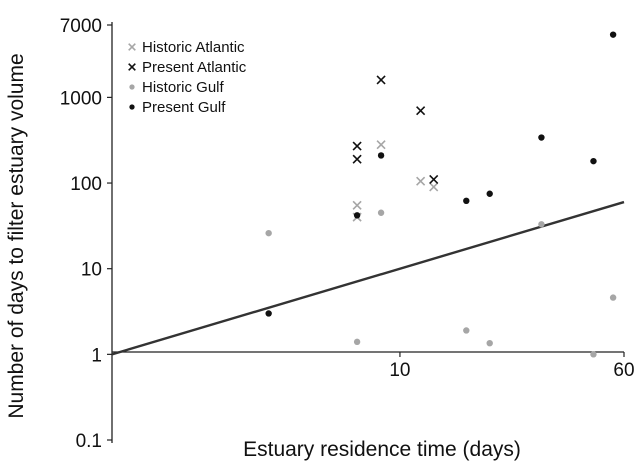 This screenshot has width=639, height=463. Describe the element at coordinates (132, 107) in the screenshot. I see `legend-marker-present-gulf` at that location.